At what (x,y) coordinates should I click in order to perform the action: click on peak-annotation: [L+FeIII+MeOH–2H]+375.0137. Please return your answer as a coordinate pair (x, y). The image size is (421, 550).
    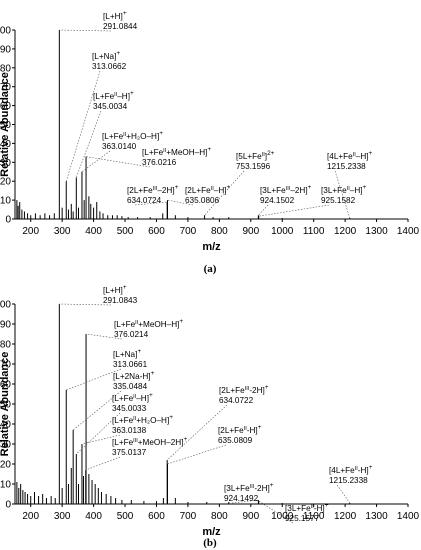
    Looking at the image, I should click on (136, 453).